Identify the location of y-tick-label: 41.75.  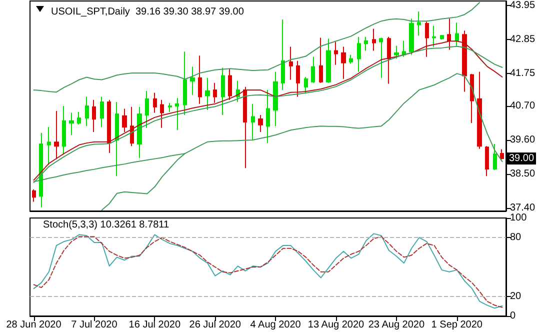
(523, 74).